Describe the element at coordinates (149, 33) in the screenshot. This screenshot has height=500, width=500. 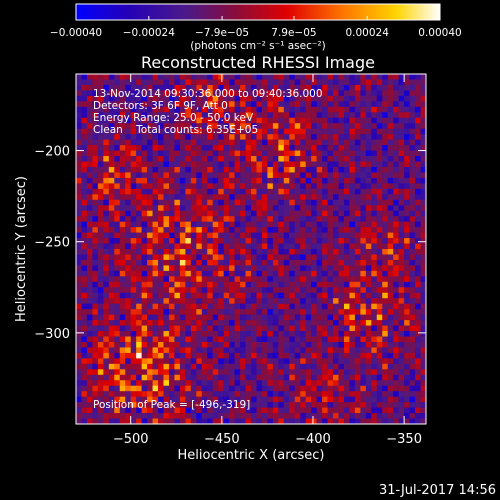
I see `colorbar-tick-label: −0.00024` at that location.